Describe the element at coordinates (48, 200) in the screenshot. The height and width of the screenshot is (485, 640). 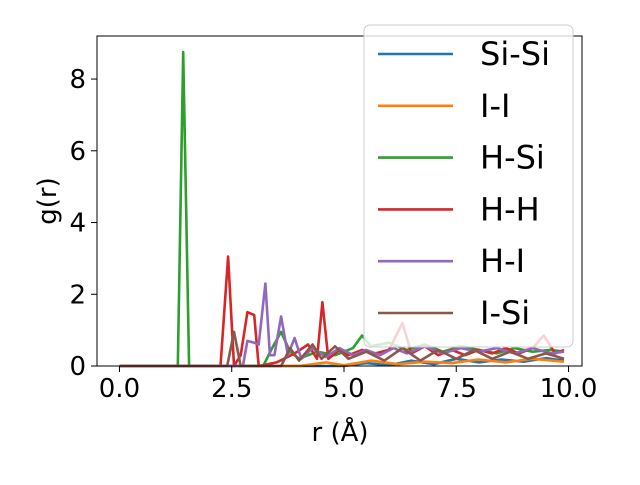
I see `y-axis-label: g(r)` at that location.